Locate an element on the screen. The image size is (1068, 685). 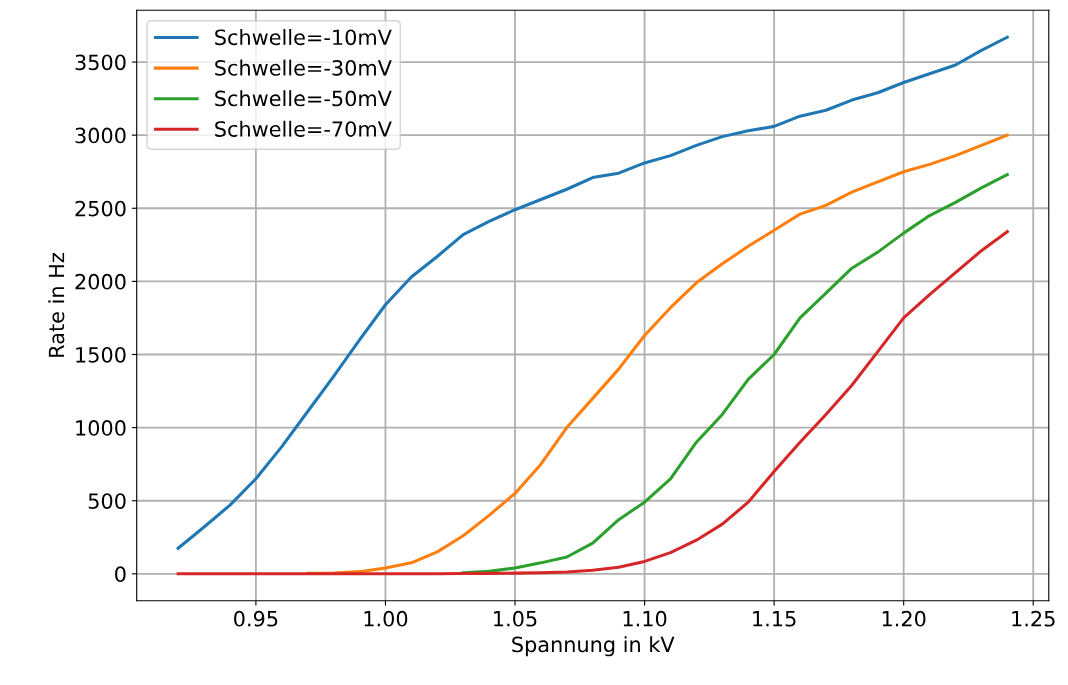
x-tick-label: 1.15 is located at coordinates (774, 619).